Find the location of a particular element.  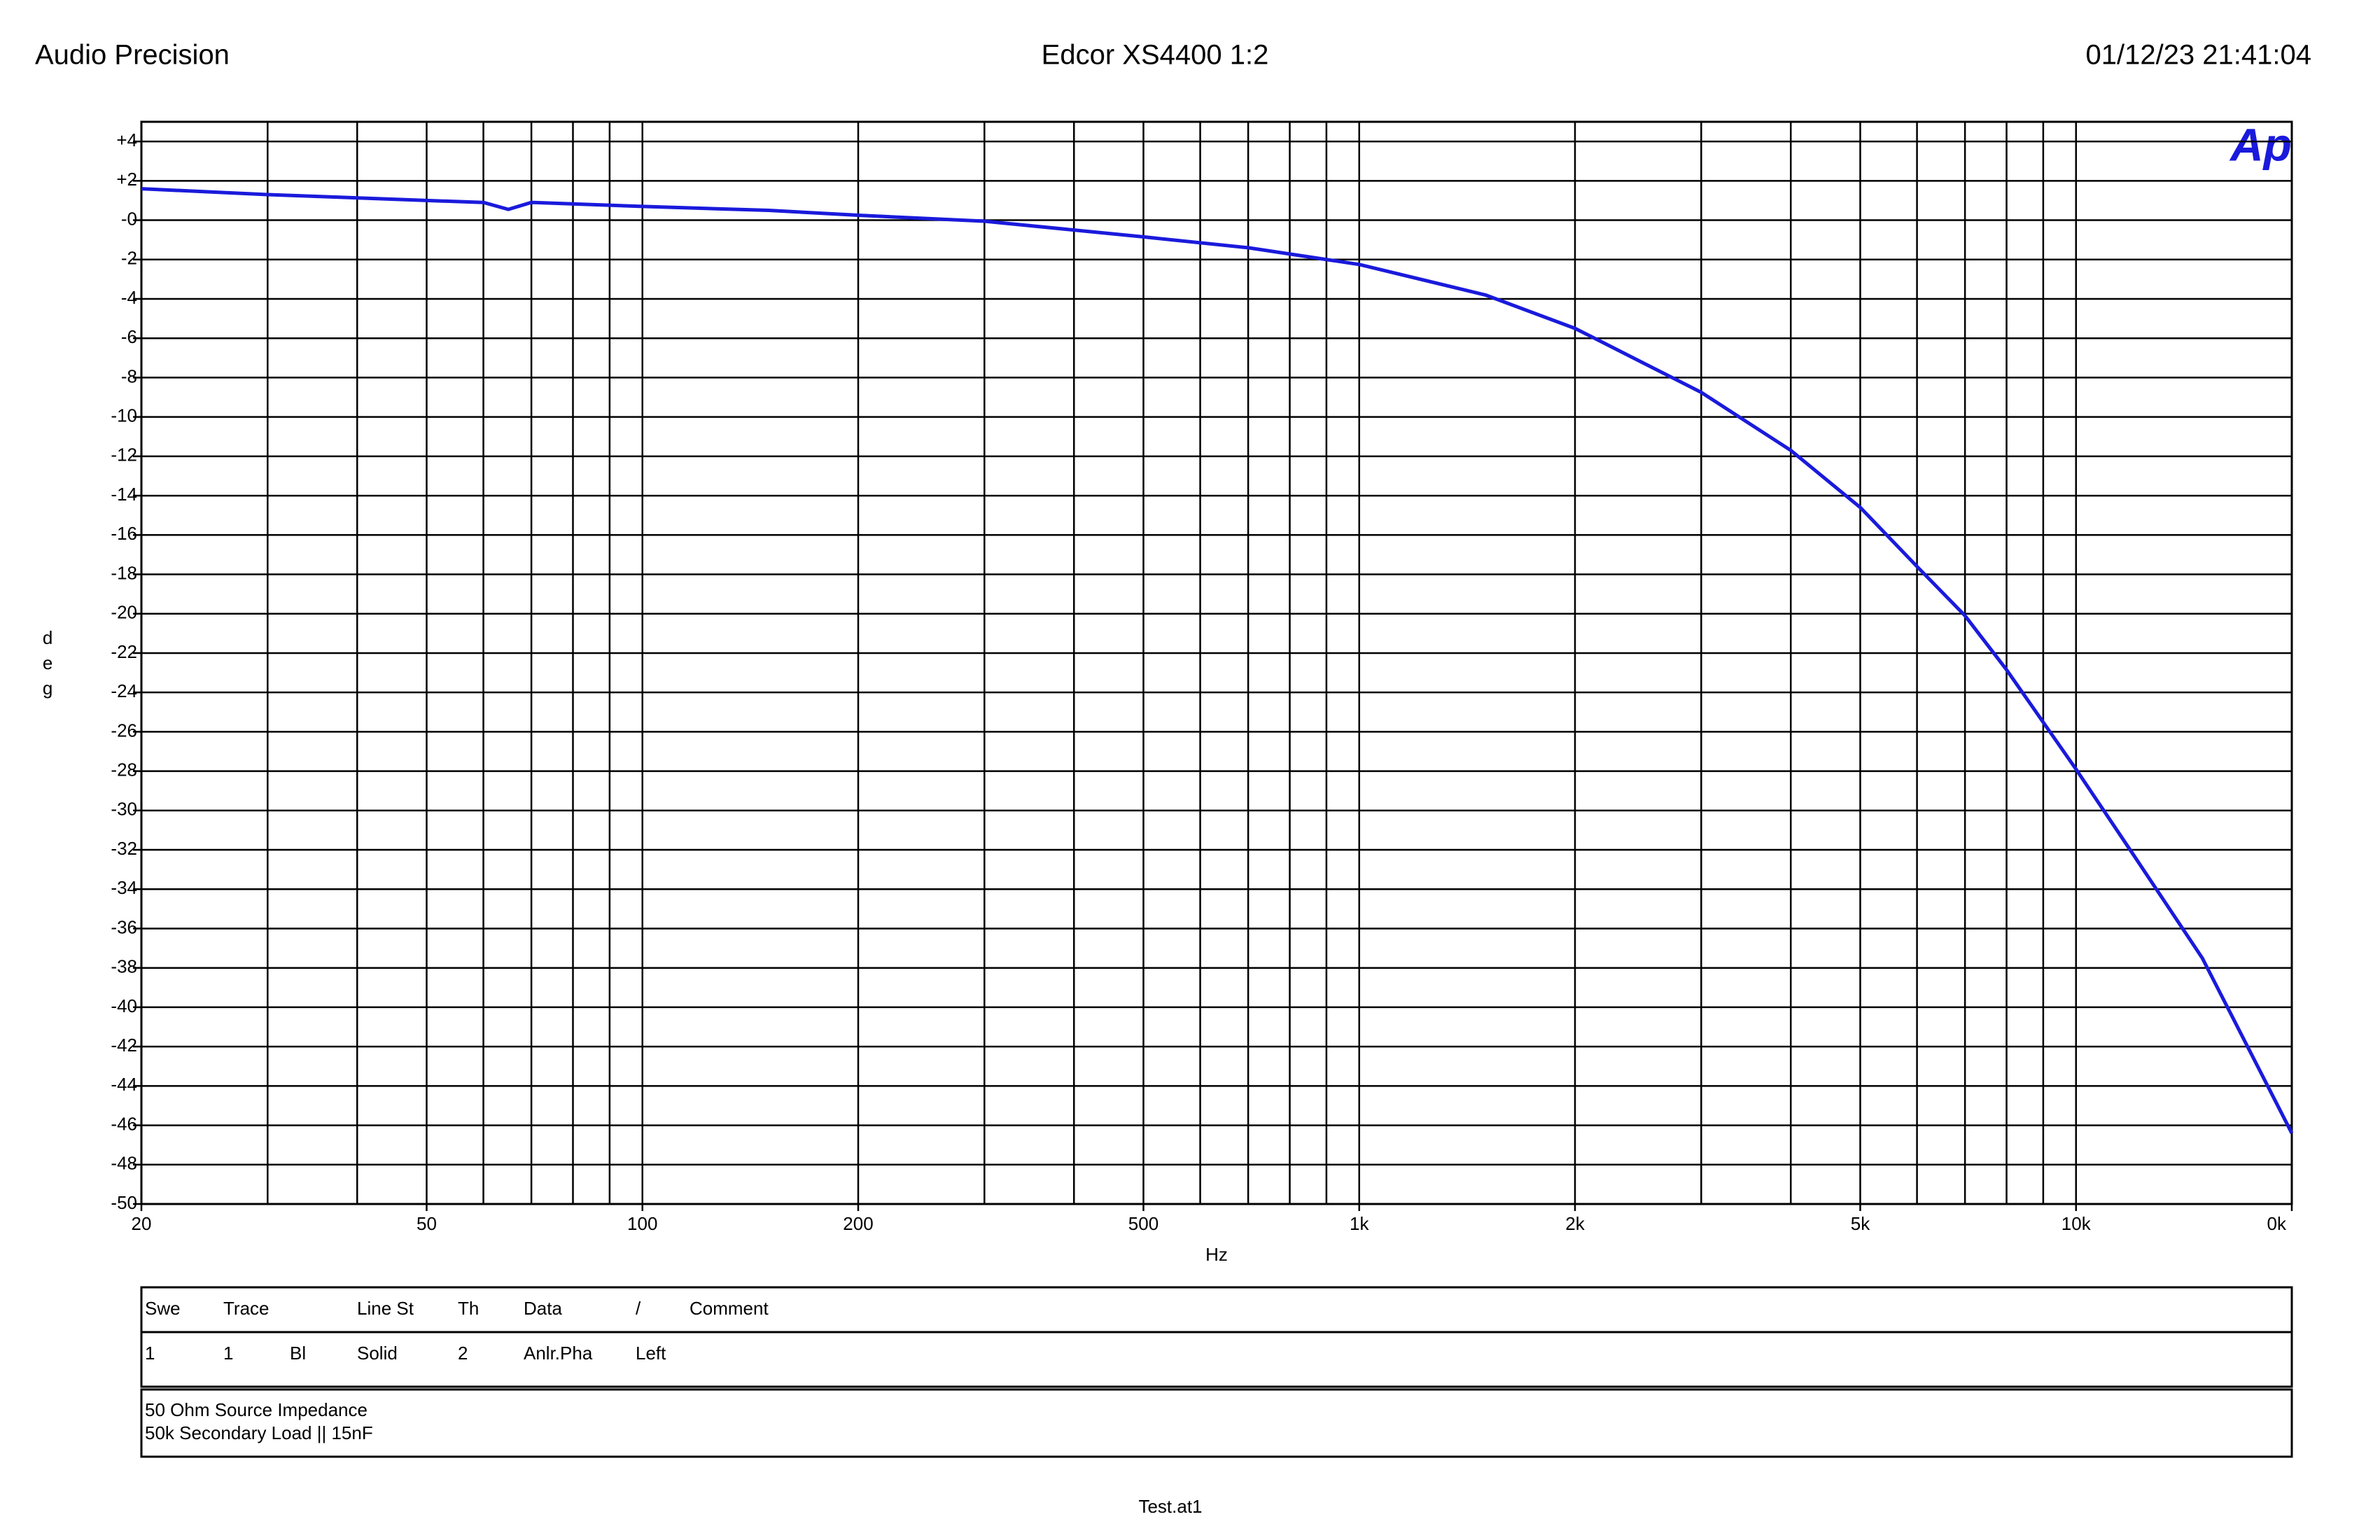

x-tick-label: 1k is located at coordinates (1359, 1223).